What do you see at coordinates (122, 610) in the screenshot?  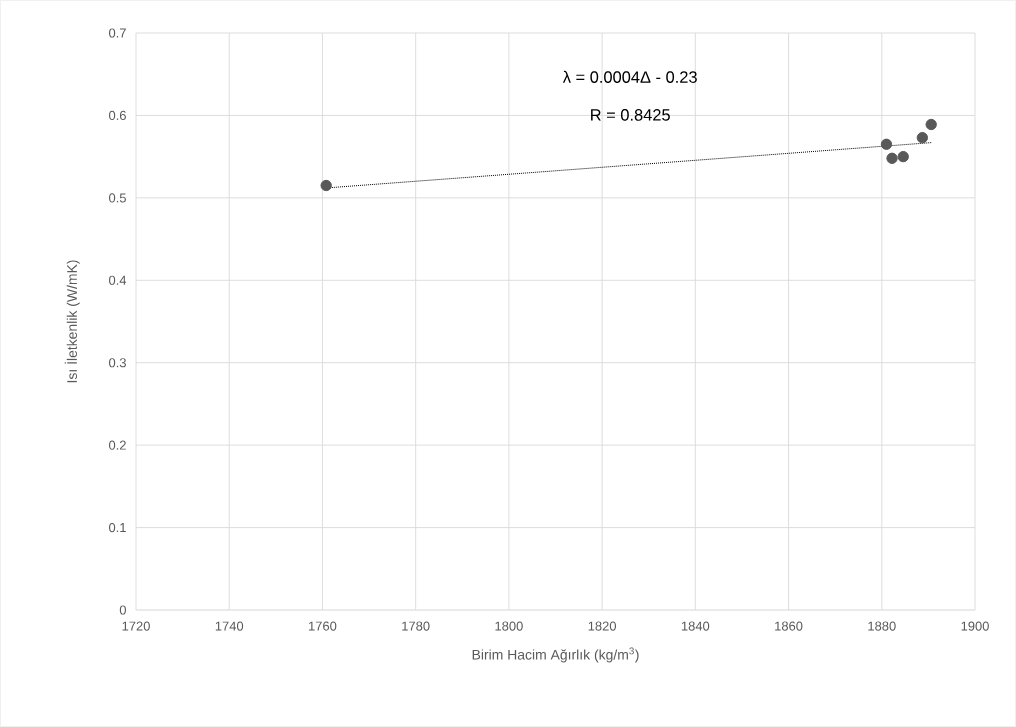 I see `y-tick-label: 0` at bounding box center [122, 610].